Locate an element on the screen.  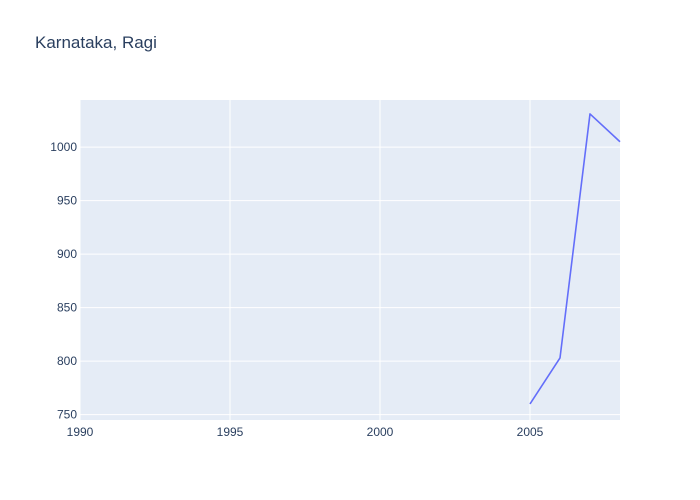
series-layer is located at coordinates (575, 259).